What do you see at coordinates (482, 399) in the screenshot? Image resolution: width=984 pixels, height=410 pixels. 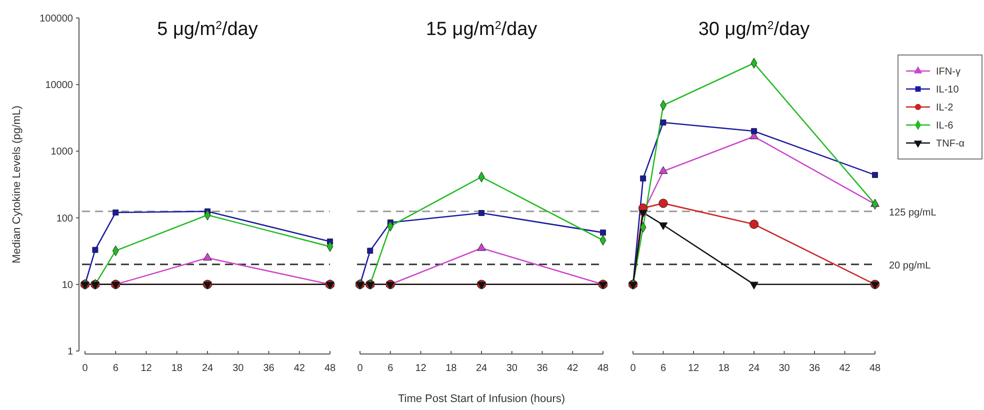 I see `x-axis-title: Time Post Start of Infusion (hours)` at bounding box center [482, 399].